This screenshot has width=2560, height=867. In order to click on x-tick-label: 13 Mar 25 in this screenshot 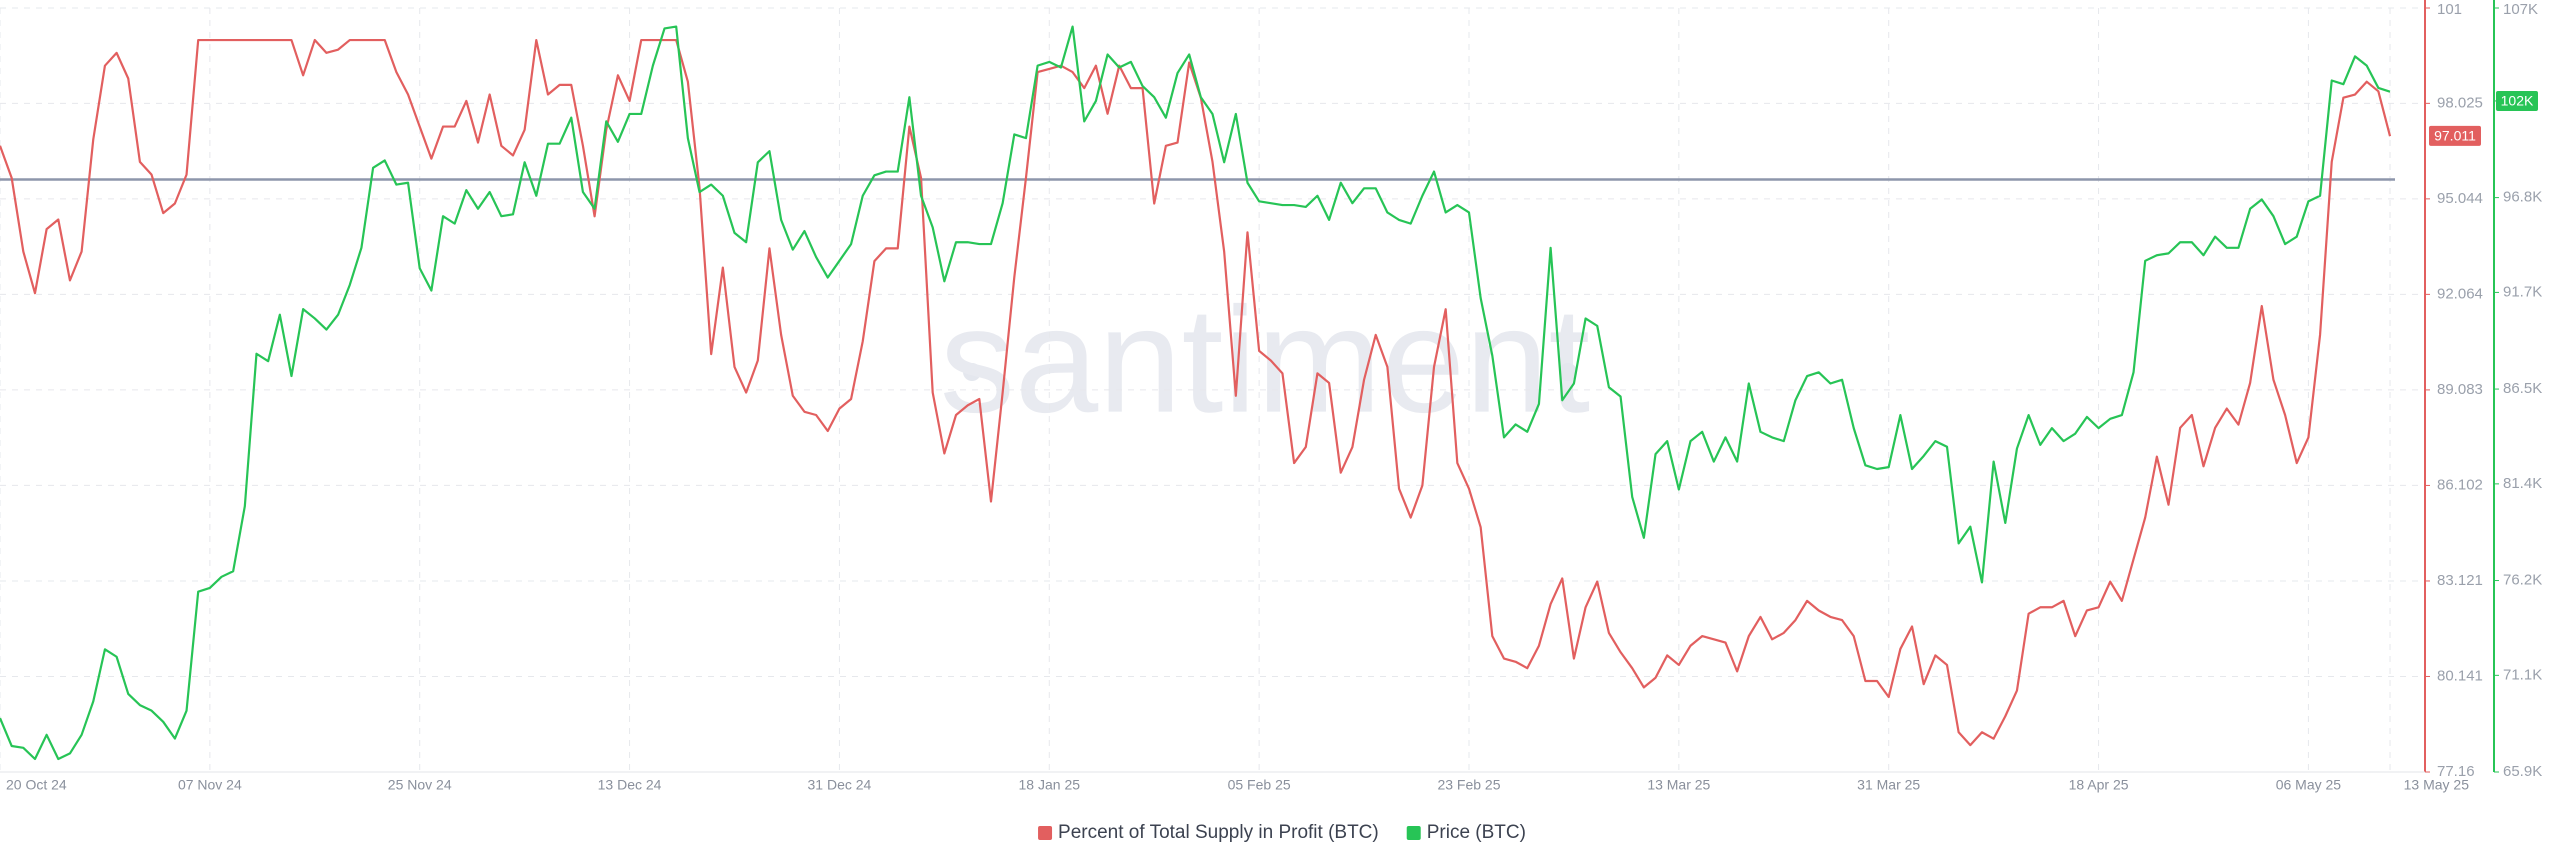, I will do `click(1678, 785)`.